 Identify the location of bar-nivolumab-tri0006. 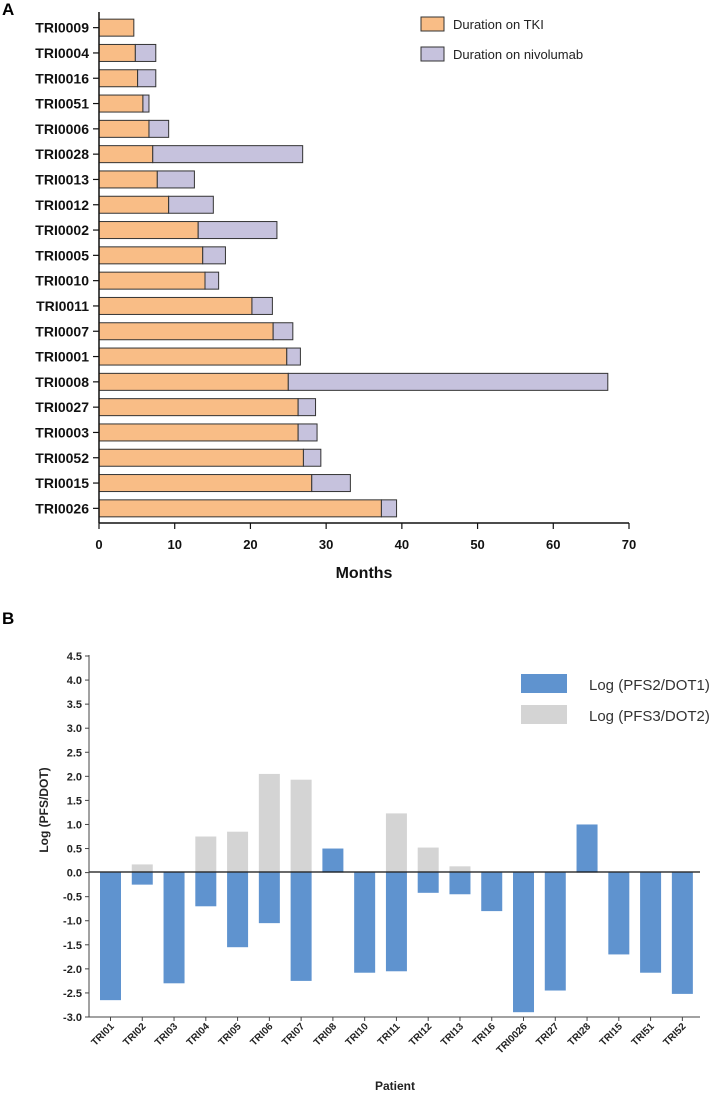
(159, 128).